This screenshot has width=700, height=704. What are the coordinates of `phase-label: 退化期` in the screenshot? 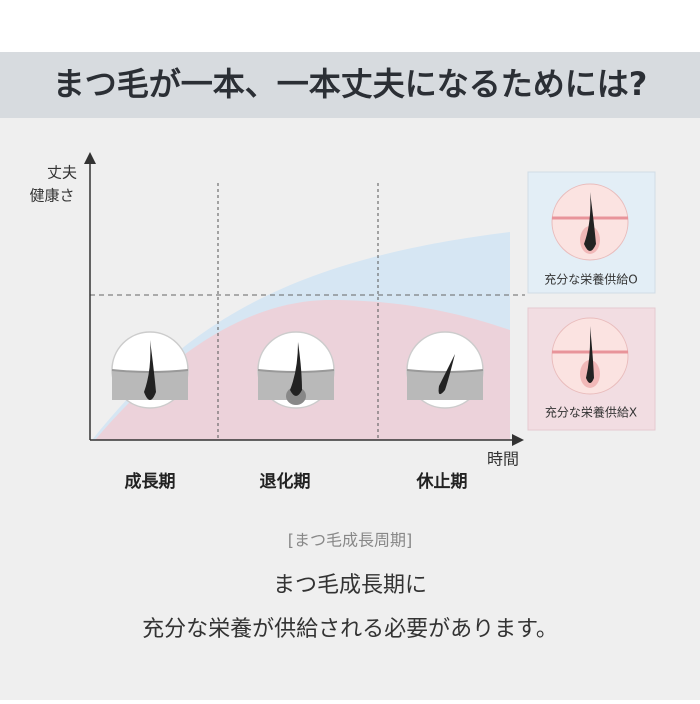 It's located at (285, 481).